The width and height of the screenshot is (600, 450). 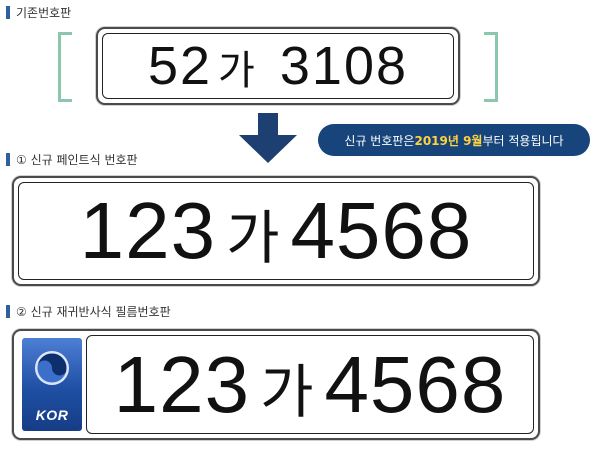 What do you see at coordinates (448, 140) in the screenshot?
I see `notice-date: 2019년 9월` at bounding box center [448, 140].